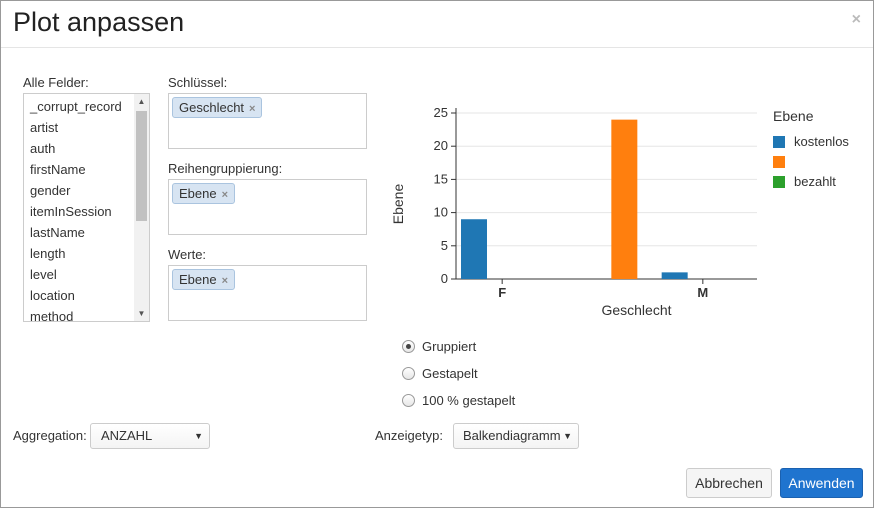  I want to click on close-icon: ×, so click(856, 19).